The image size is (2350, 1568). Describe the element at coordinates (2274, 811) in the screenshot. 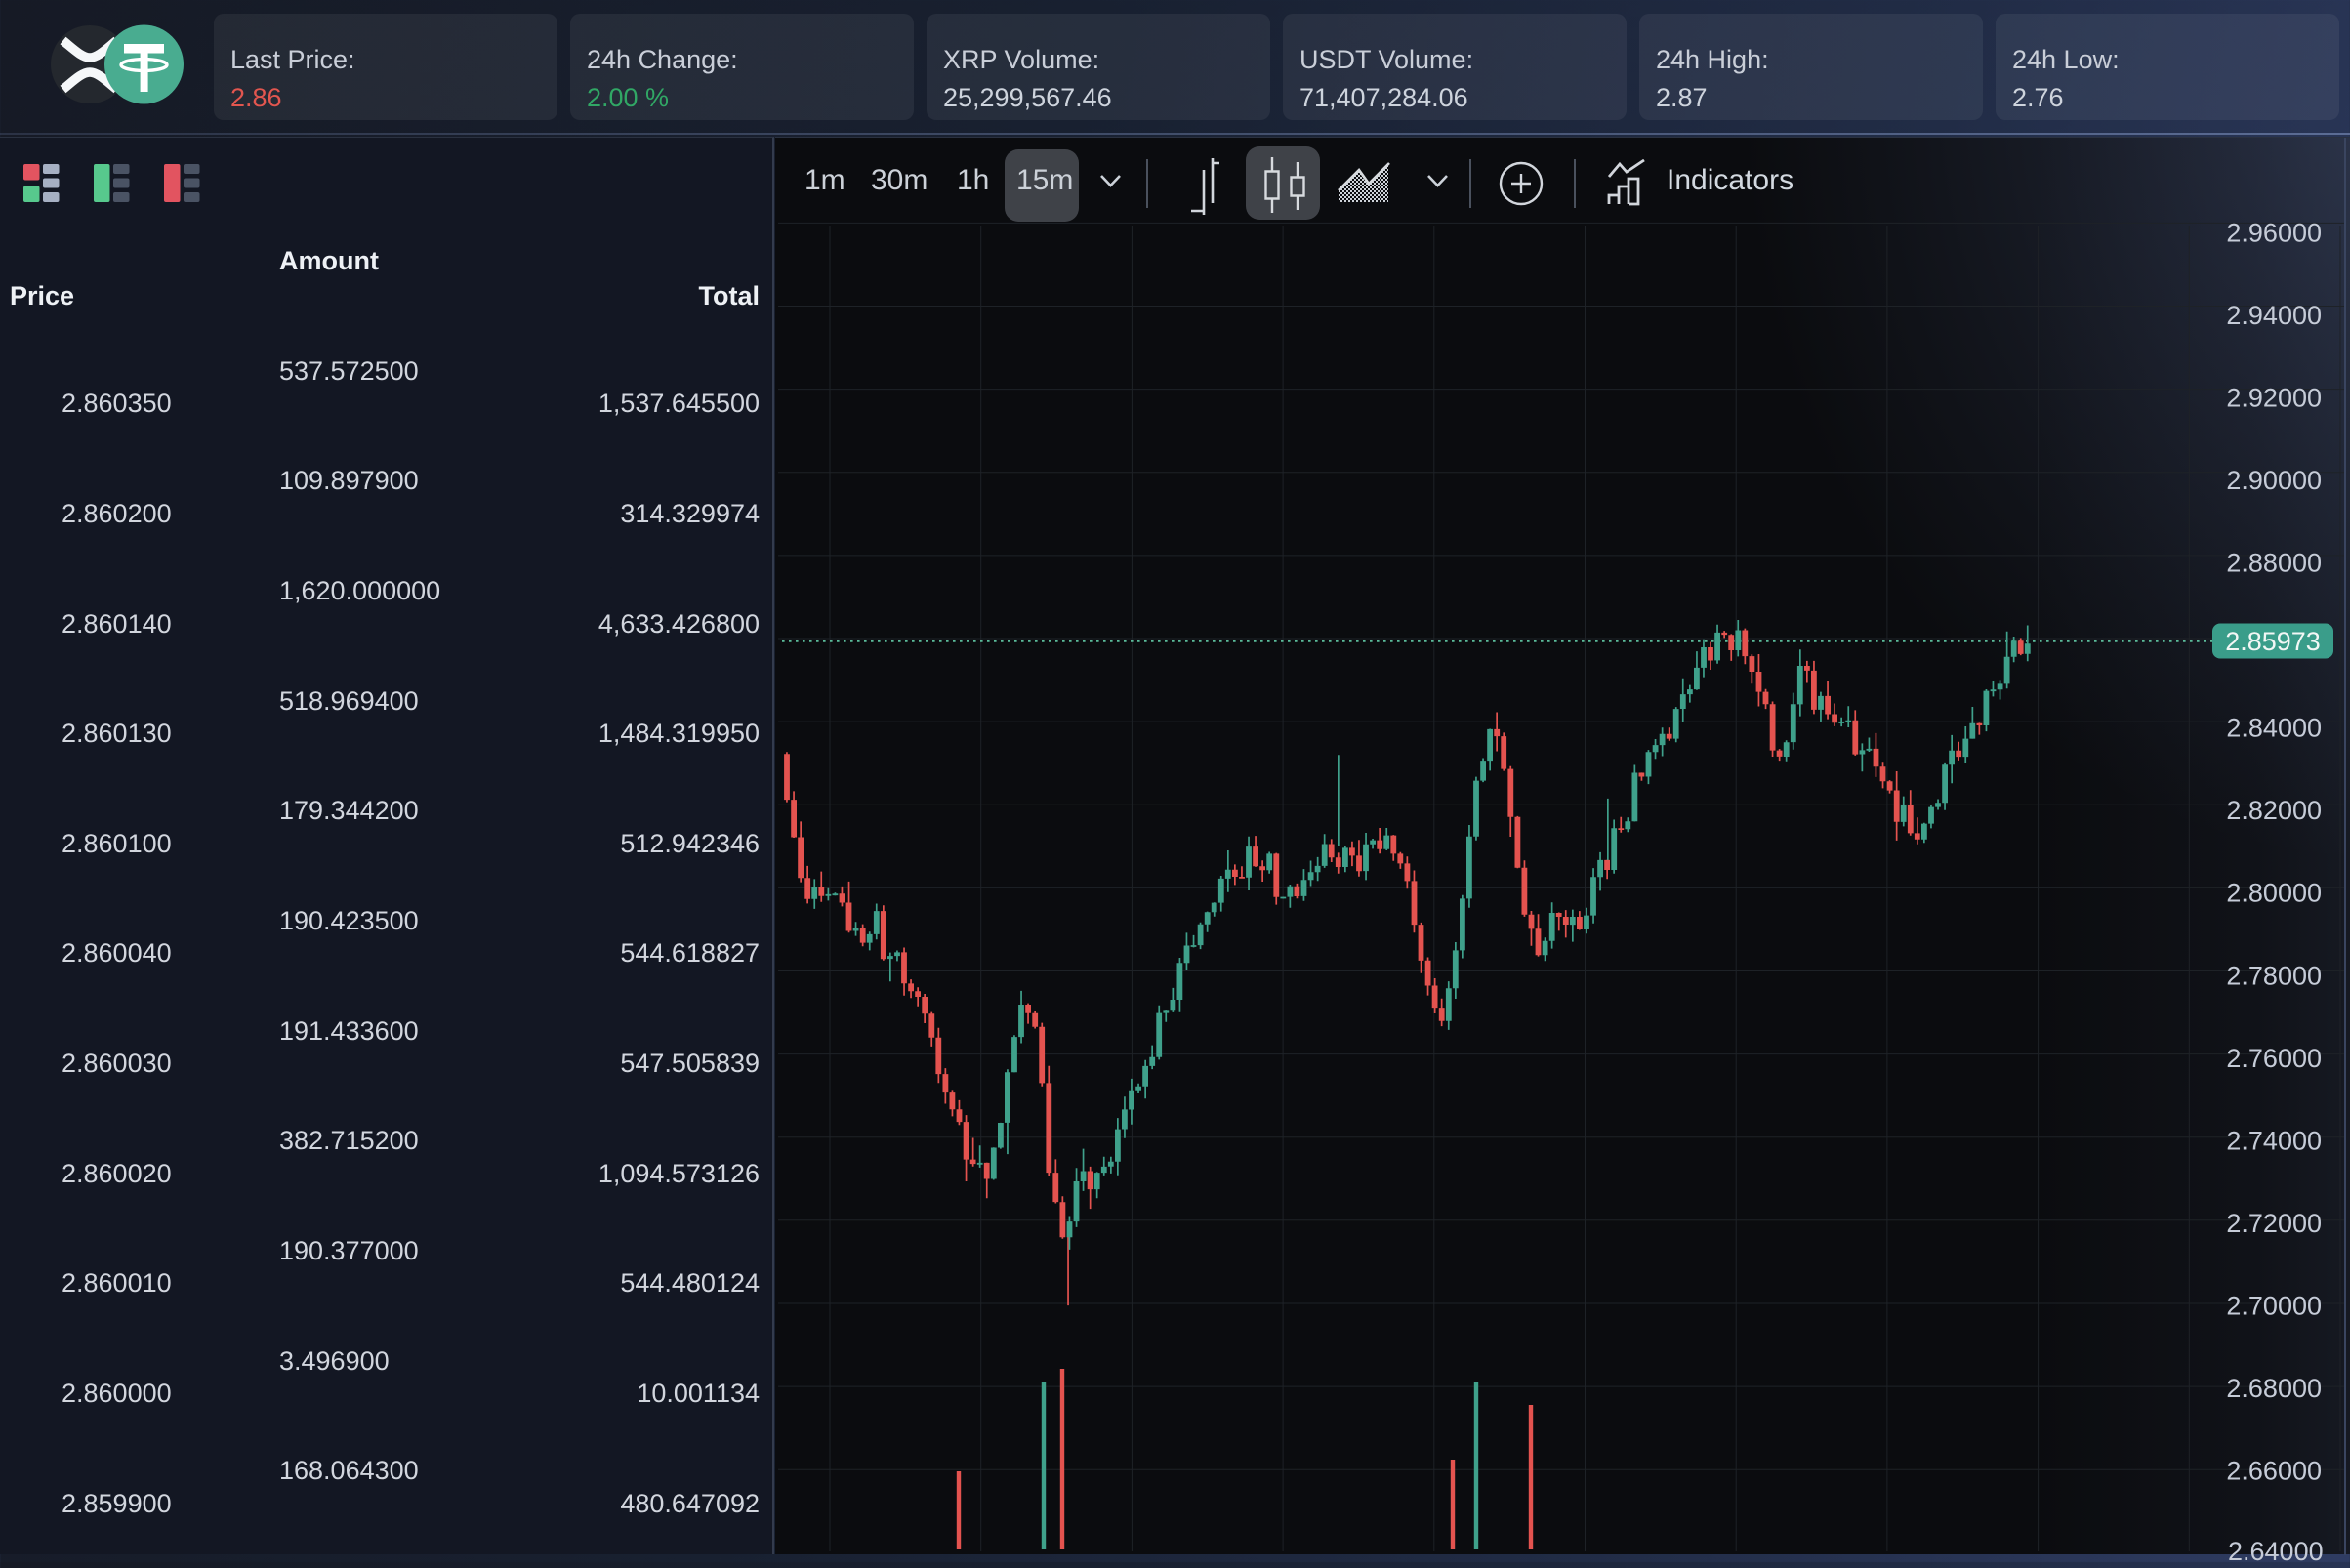

I see `svg-text: 2.82000` at that location.